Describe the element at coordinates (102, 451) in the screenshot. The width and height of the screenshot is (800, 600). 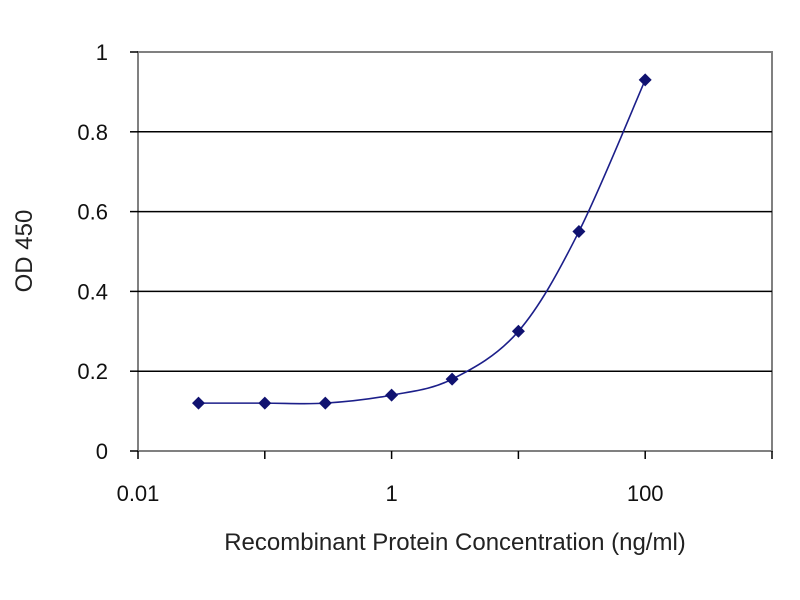
I see `y-tick-label: 0` at that location.